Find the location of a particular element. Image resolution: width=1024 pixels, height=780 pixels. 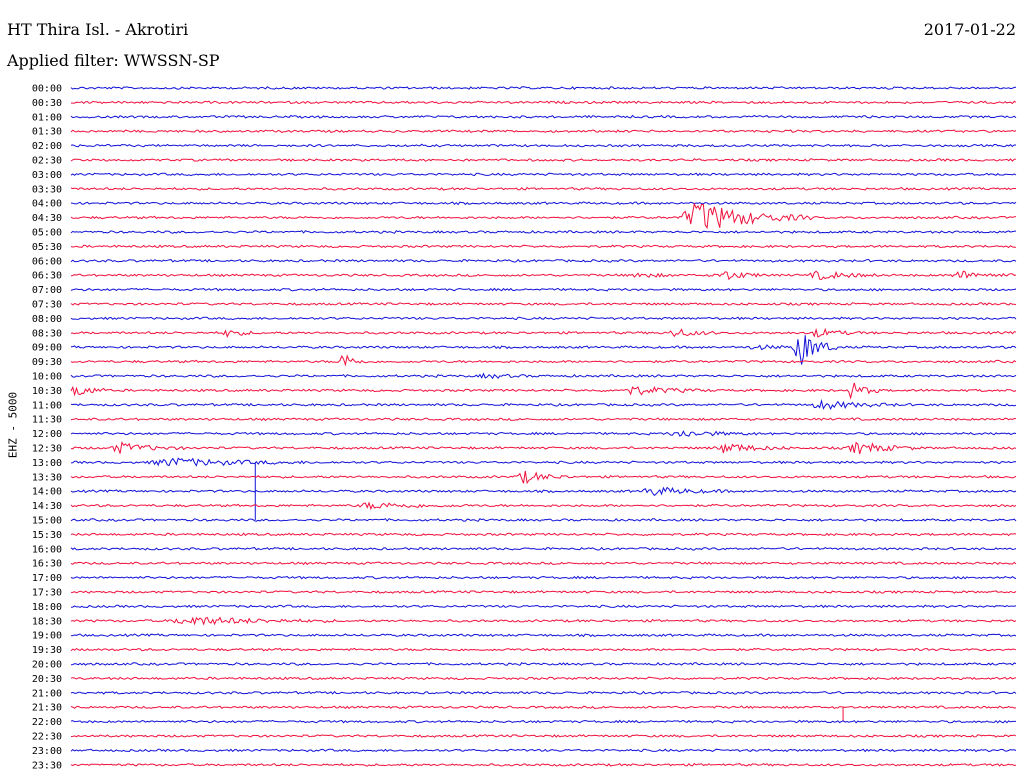

row-label: 18:00 is located at coordinates (47, 607).